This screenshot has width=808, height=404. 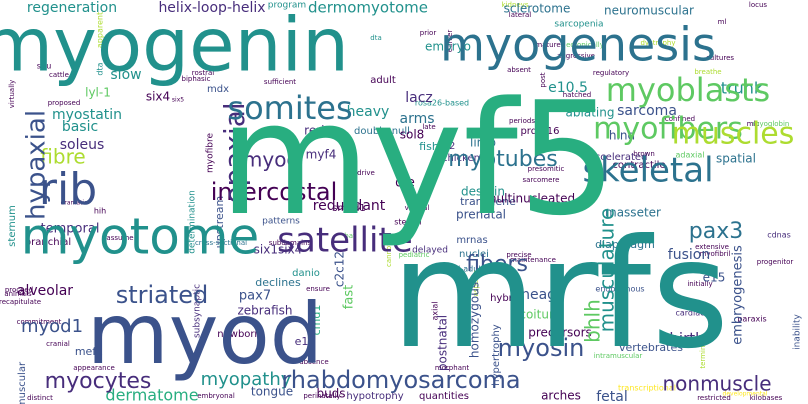 What do you see at coordinates (419, 98) in the screenshot?
I see `word-lacz: lacz` at bounding box center [419, 98].